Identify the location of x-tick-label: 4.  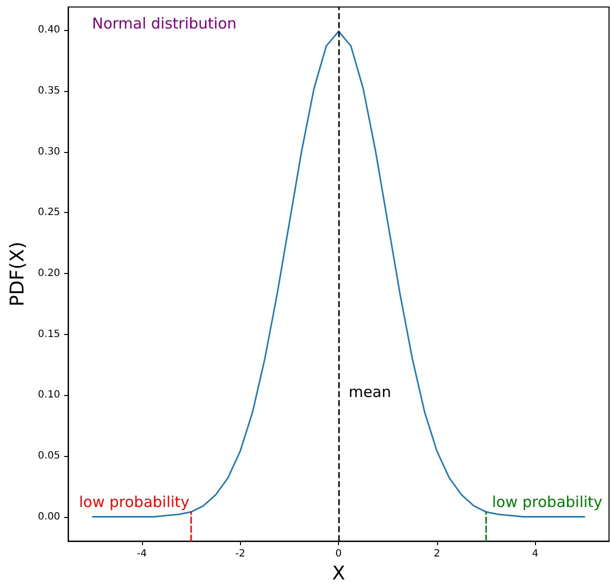
(535, 554).